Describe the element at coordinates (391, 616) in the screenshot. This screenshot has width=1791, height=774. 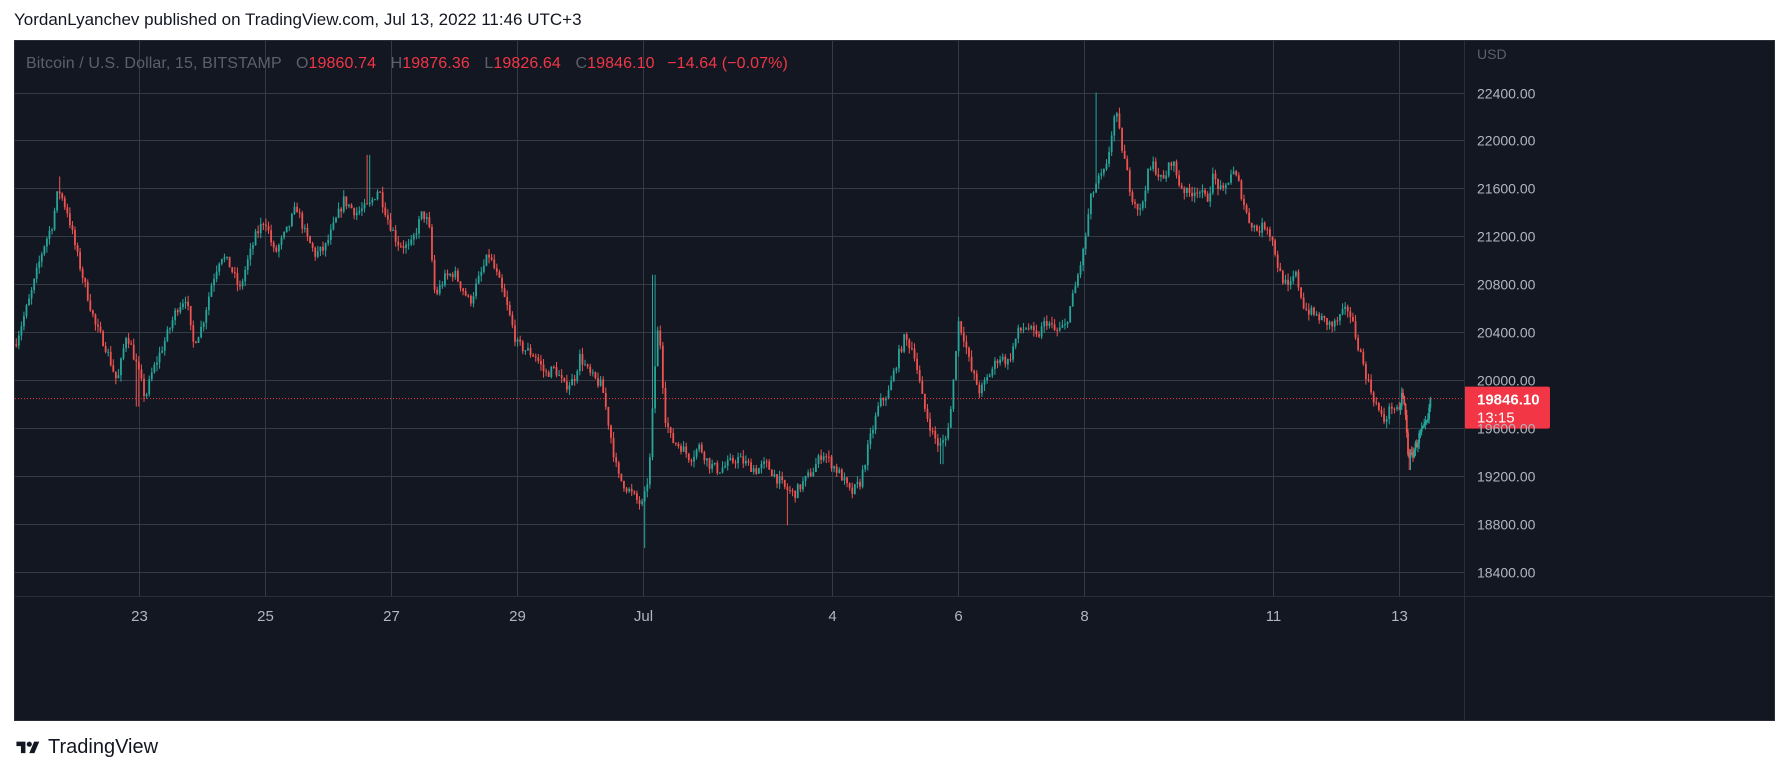
I see `time-tick-label: 27` at that location.